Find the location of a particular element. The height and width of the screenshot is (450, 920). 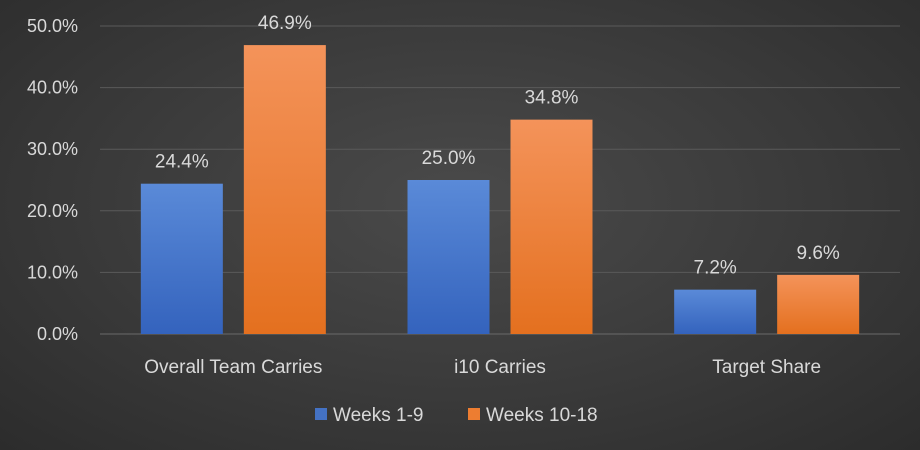

category-label: Overall Team Carries is located at coordinates (233, 367).